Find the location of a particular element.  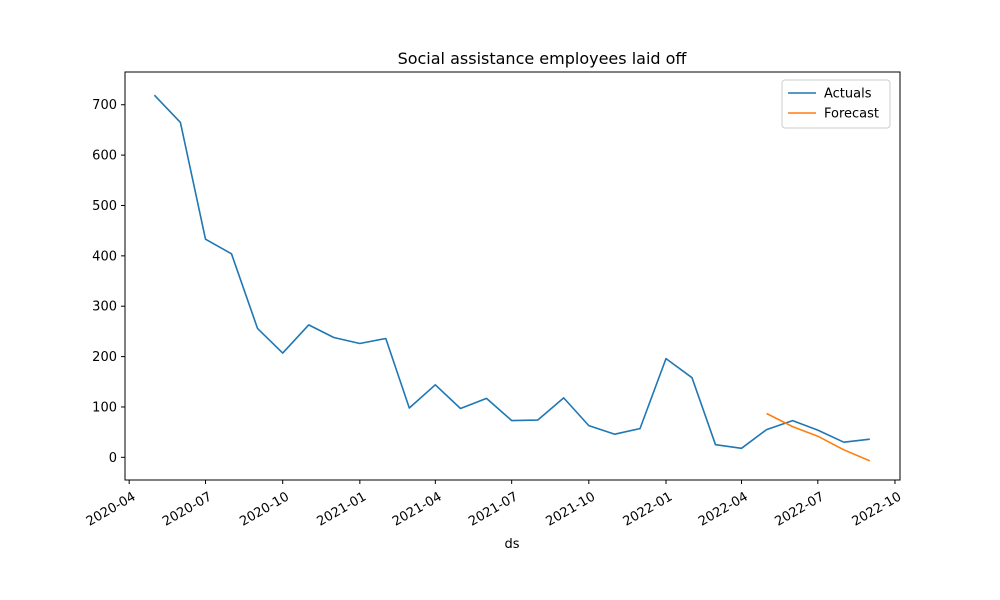

x-tick-label: 2022-07 is located at coordinates (799, 509).